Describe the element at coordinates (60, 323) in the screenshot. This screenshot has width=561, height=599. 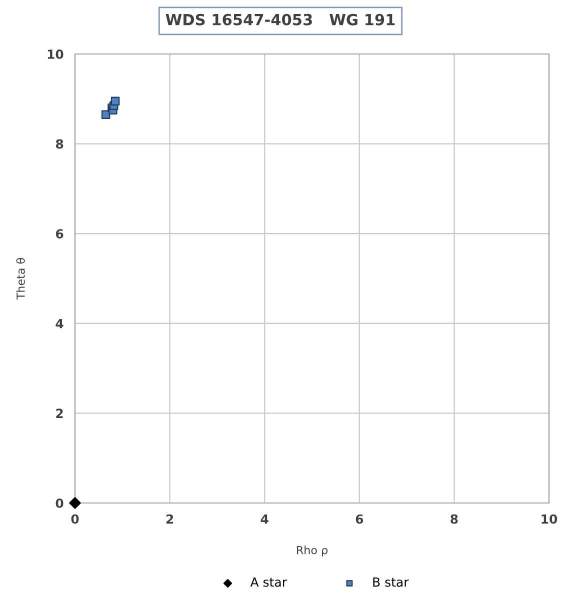
I see `y-tick-label: 4` at that location.